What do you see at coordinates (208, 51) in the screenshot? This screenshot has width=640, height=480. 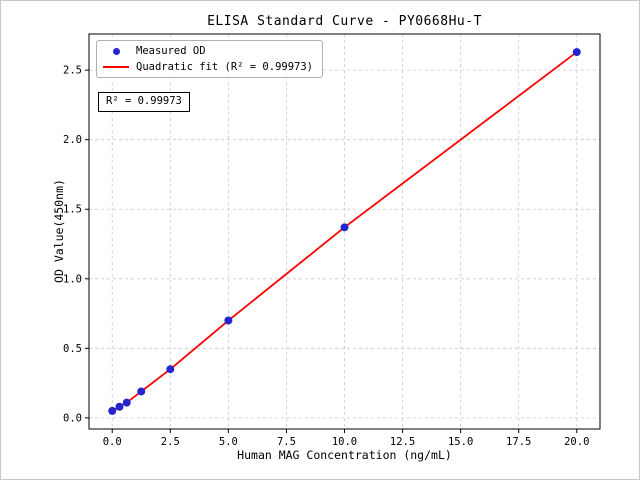 I see `legend-item-measured-od: Measured OD` at bounding box center [208, 51].